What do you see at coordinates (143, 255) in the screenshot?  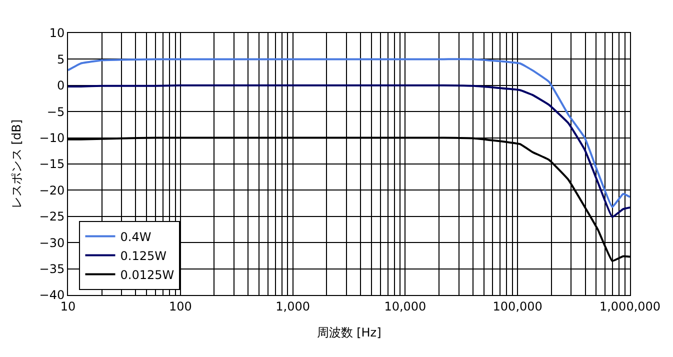 I see `legend-label: 0.125W` at bounding box center [143, 255].